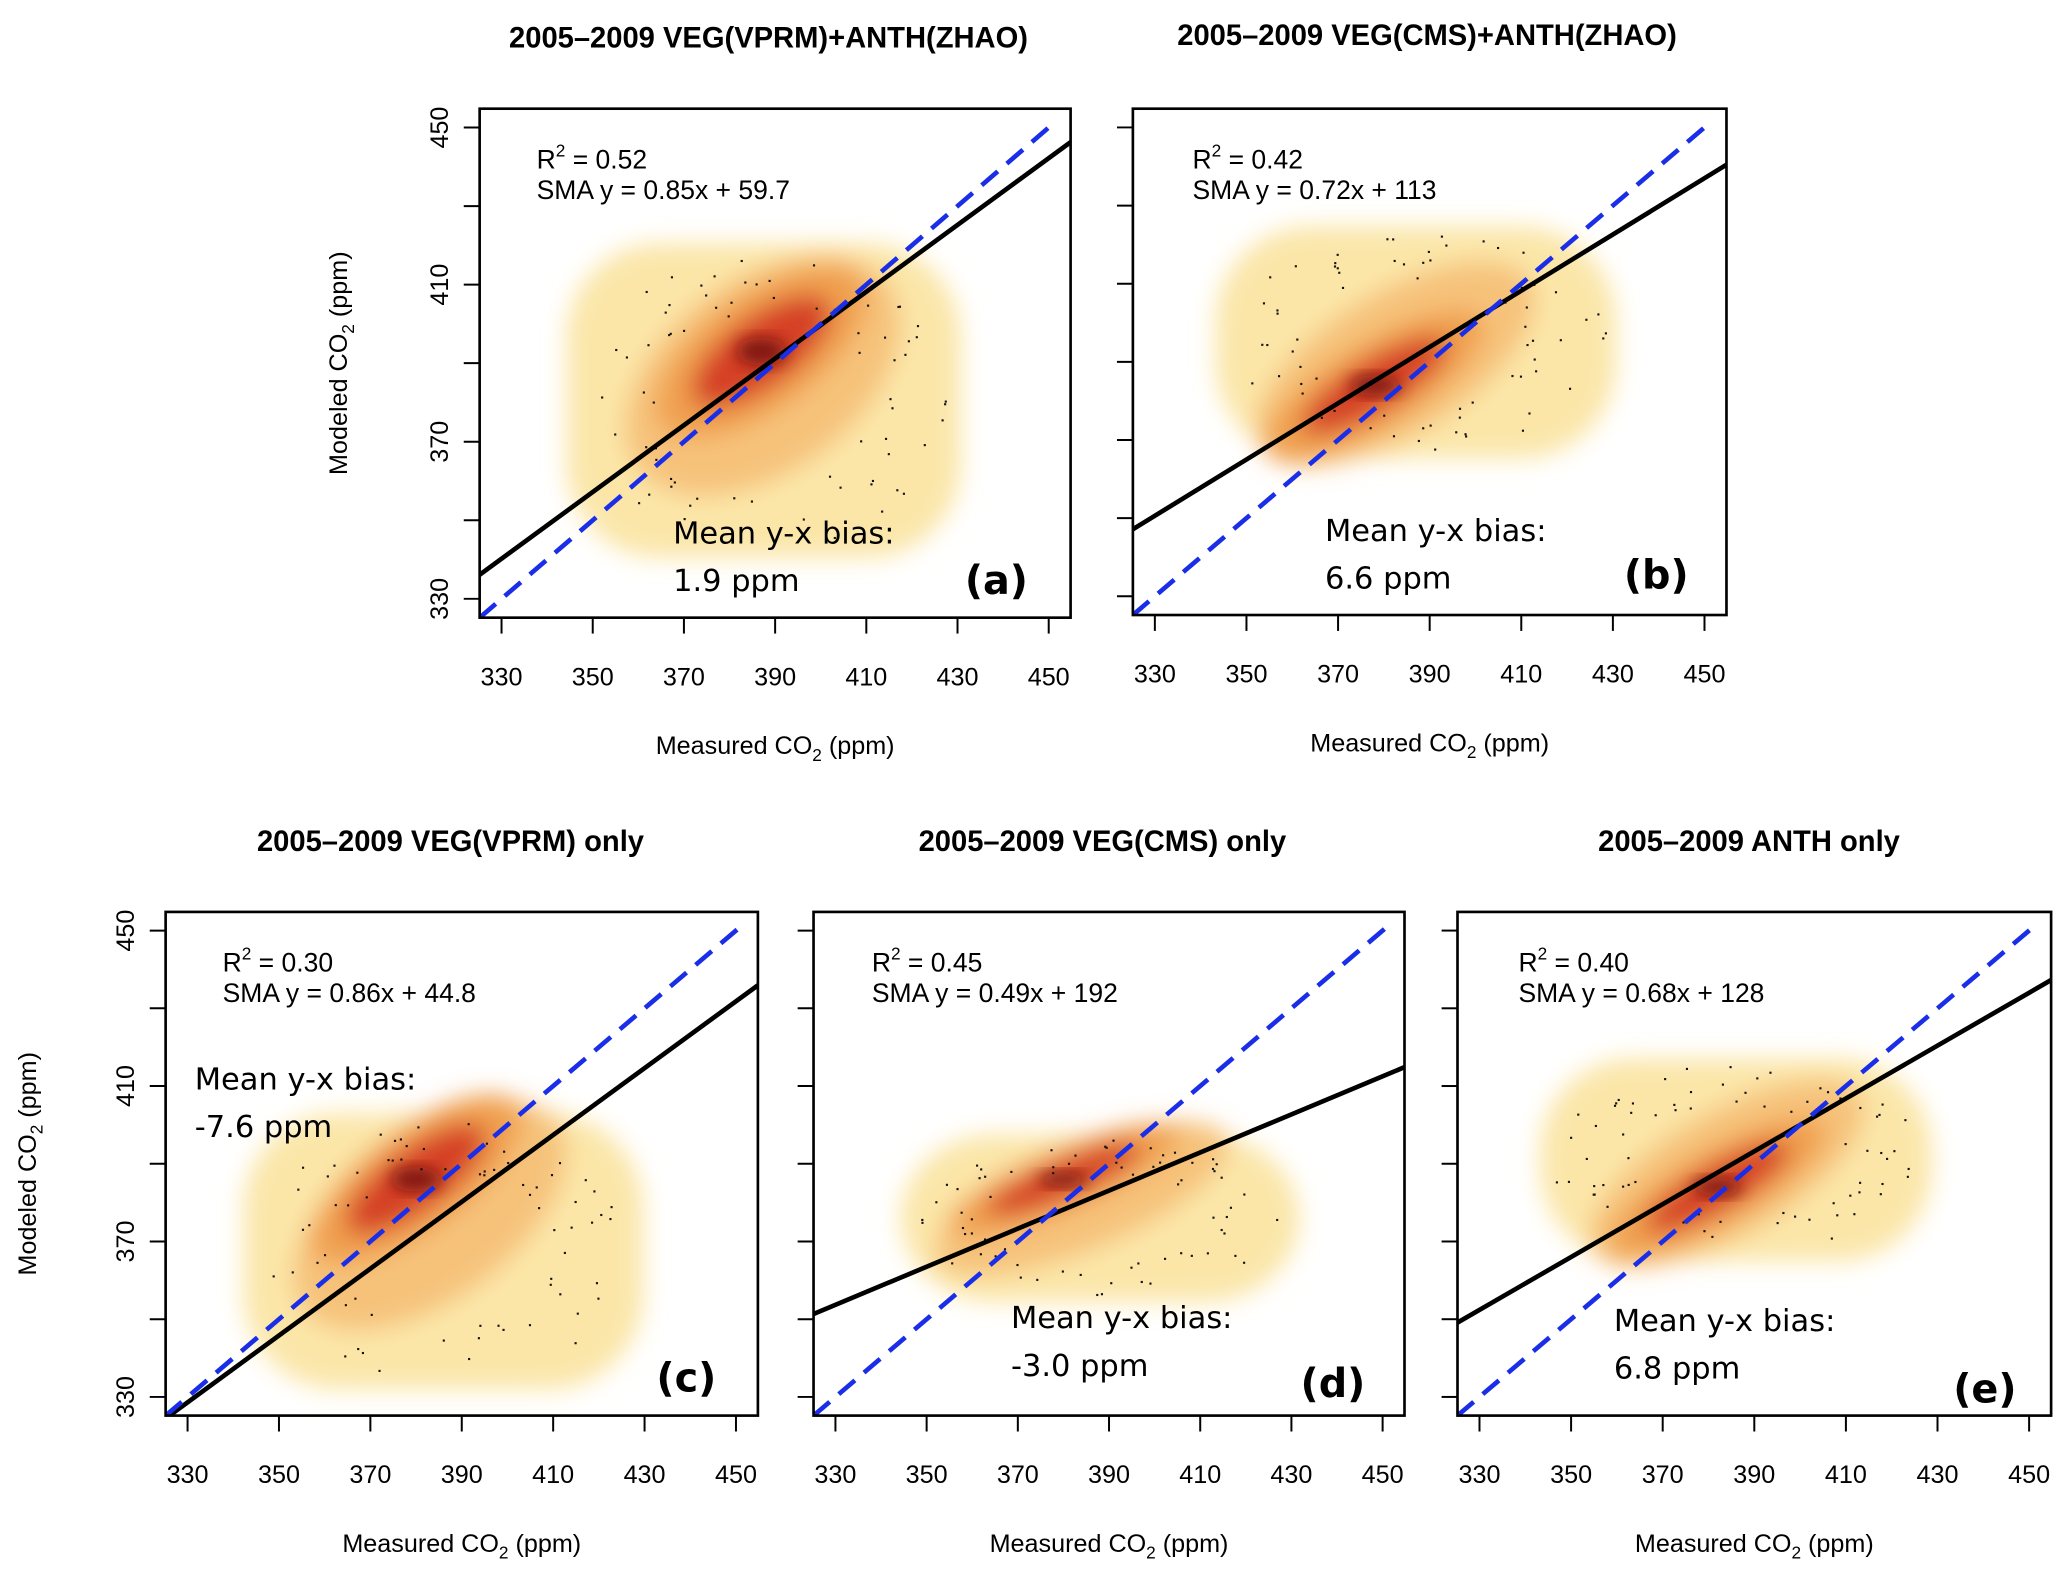 The image size is (2067, 1572). Describe the element at coordinates (1315, 190) in the screenshot. I see `sma-equation-annotation: SMA y = 0.72x + 113` at that location.